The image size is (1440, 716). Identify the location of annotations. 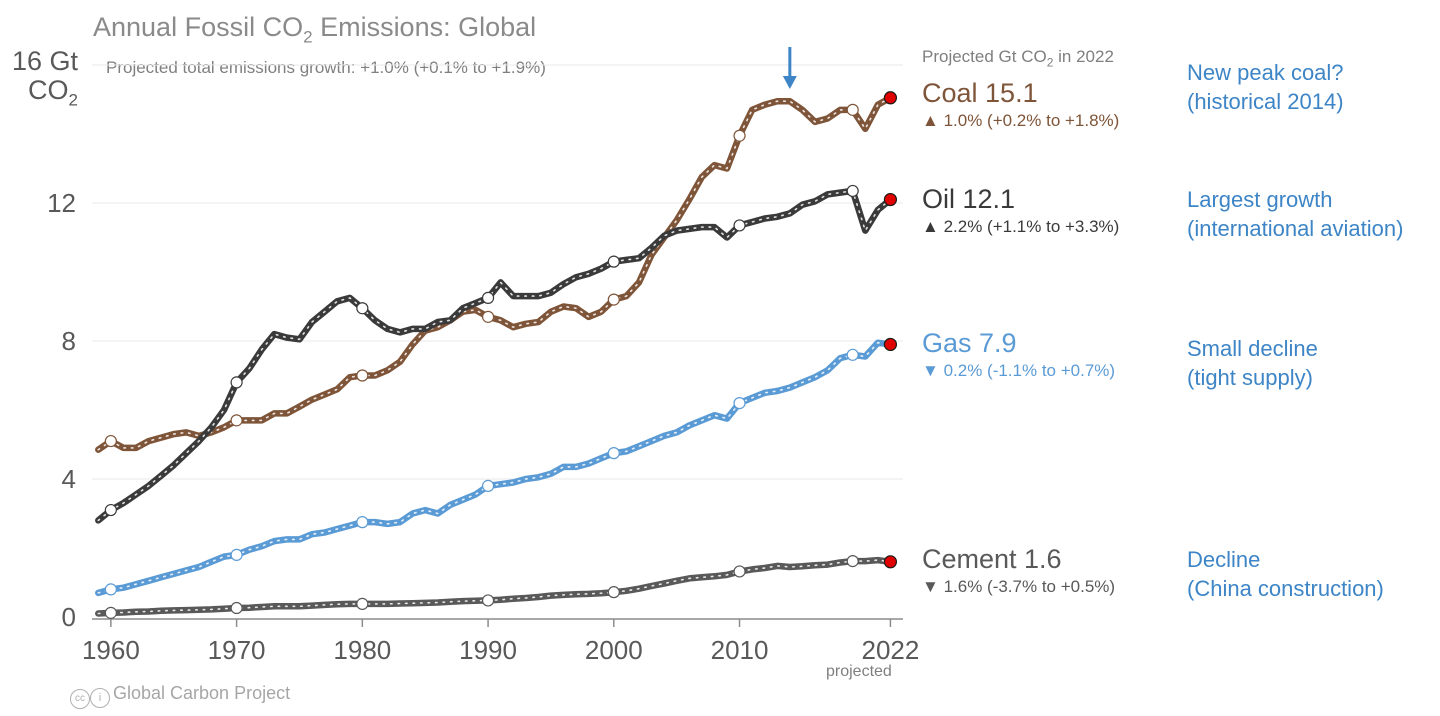
(789, 68).